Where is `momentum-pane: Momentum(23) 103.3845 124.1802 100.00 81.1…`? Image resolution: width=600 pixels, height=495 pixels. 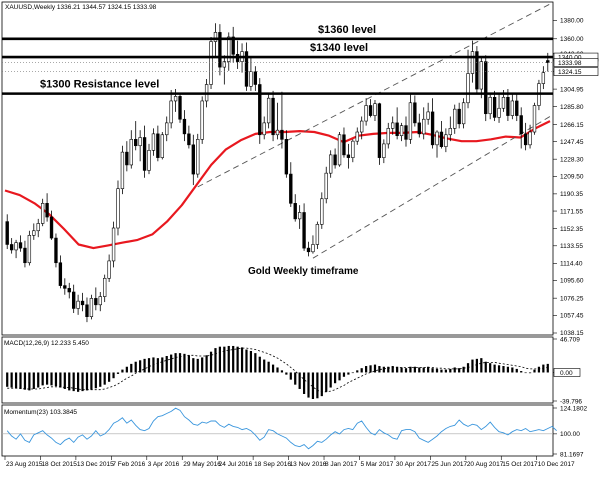 momentum-pane: Momentum(23) 103.3845 124.1802 100.00 81.1… is located at coordinates (294, 431).